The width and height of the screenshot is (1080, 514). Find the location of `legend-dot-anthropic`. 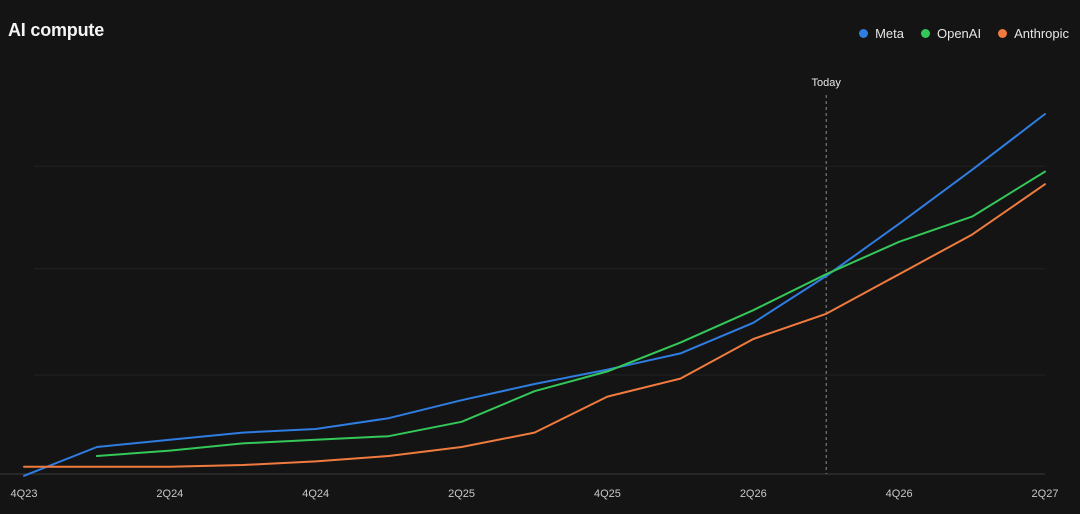

legend-dot-anthropic is located at coordinates (1003, 33).